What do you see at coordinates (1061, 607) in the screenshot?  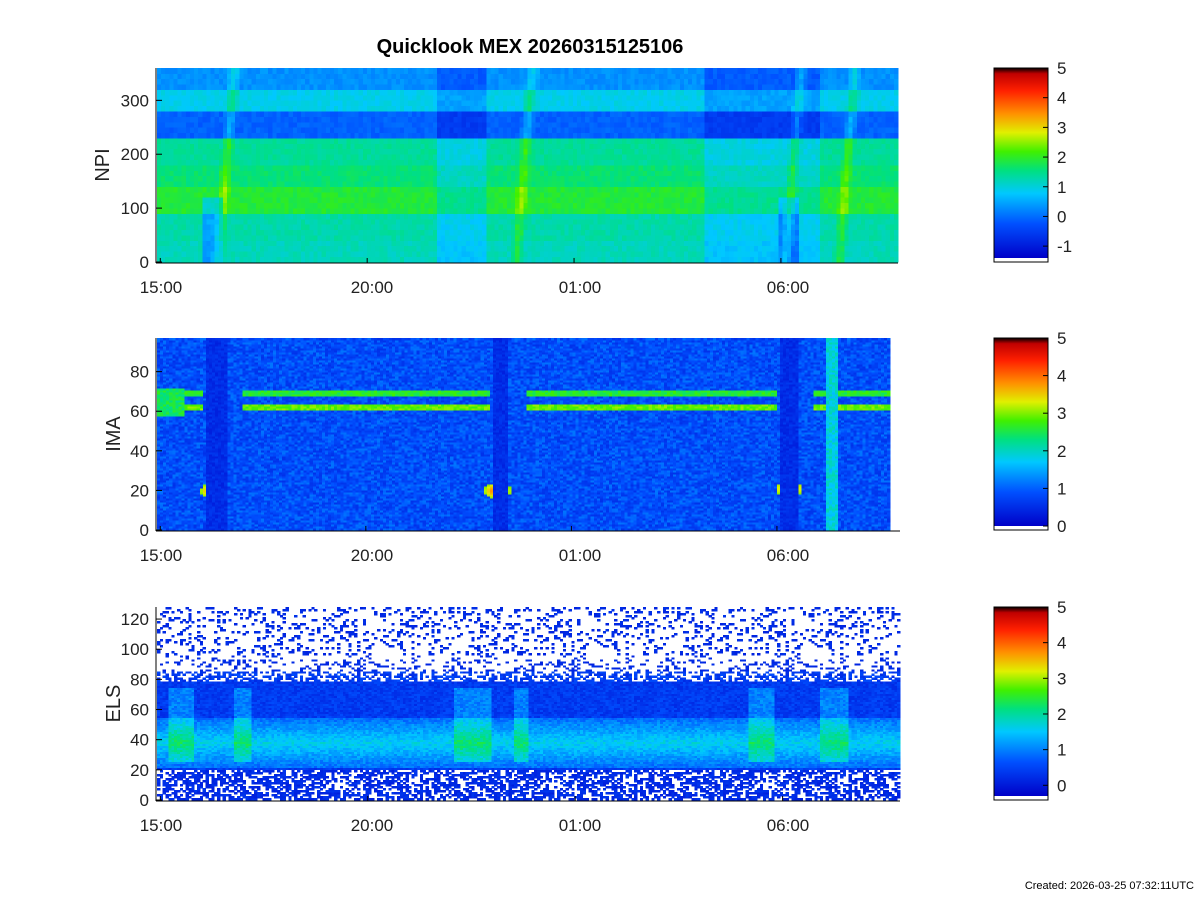 I see `els-colorbar-tick-label: 5` at bounding box center [1061, 607].